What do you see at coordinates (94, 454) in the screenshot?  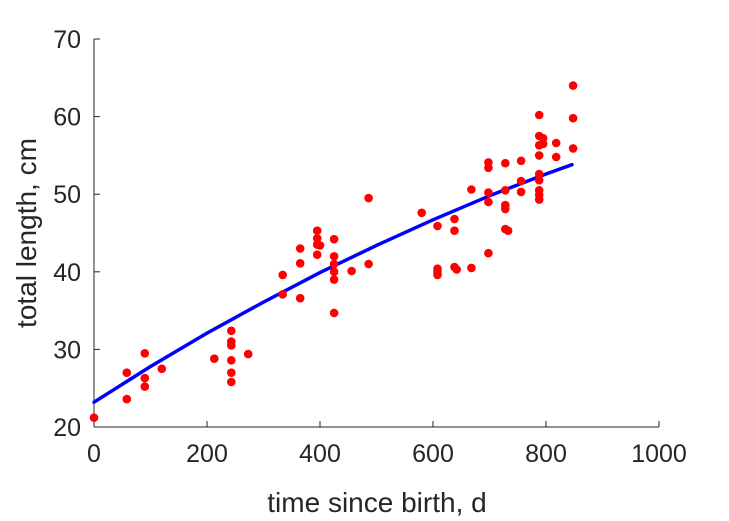 I see `x-tick-label: 0` at bounding box center [94, 454].